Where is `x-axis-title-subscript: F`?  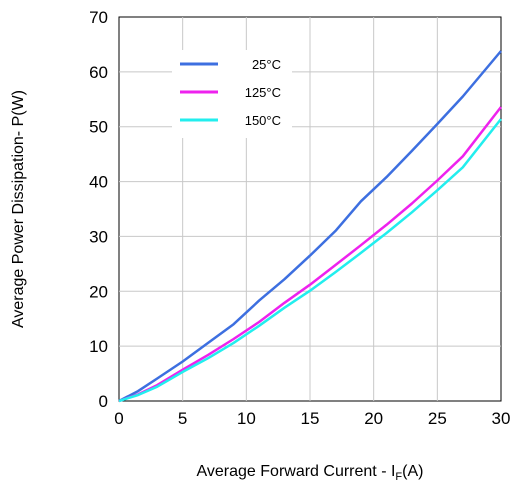
x-axis-title-subscript: F is located at coordinates (398, 477).